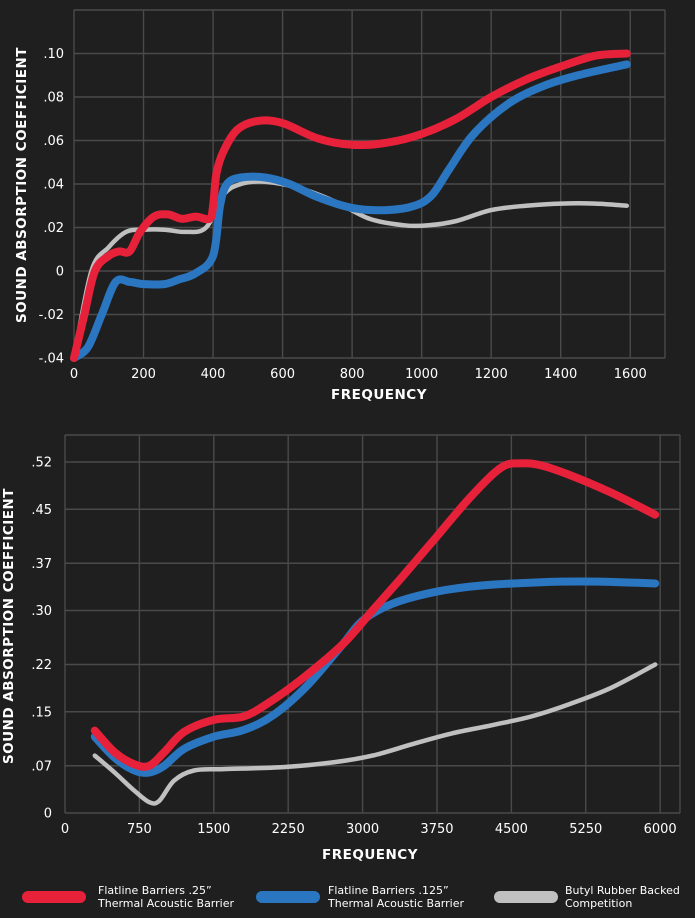 This screenshot has width=695, height=918. I want to click on legend-label-line1: Butyl Rubber Backed, so click(622, 890).